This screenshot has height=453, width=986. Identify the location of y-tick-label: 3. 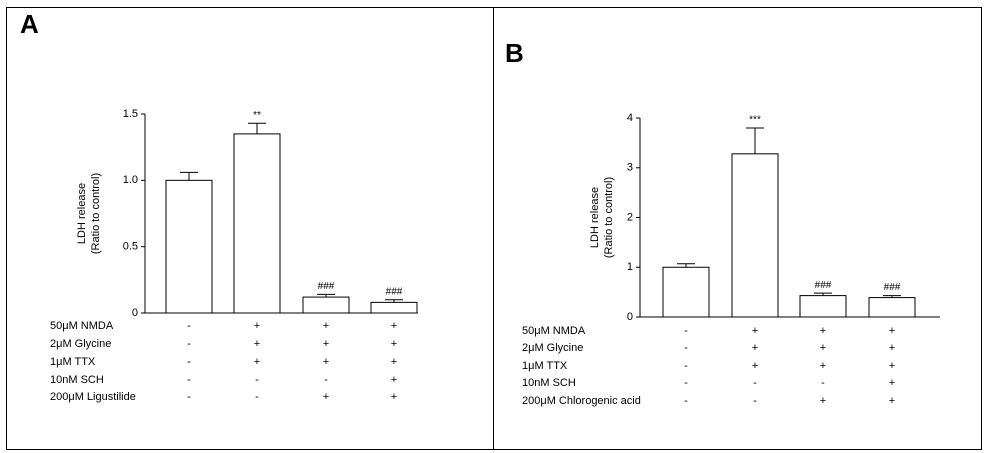
(630, 168).